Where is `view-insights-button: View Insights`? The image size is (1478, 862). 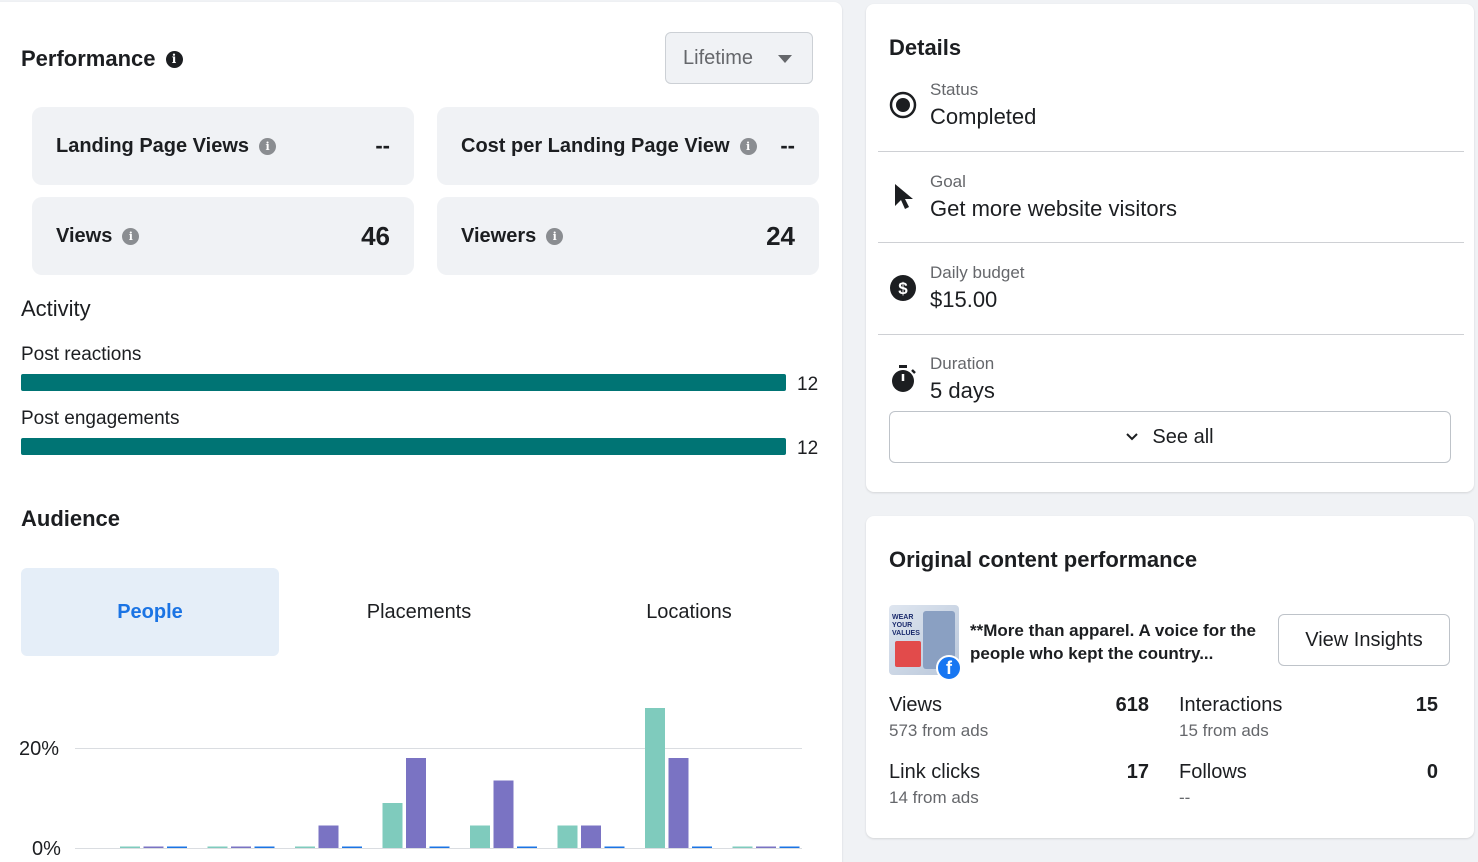 view-insights-button: View Insights is located at coordinates (1364, 640).